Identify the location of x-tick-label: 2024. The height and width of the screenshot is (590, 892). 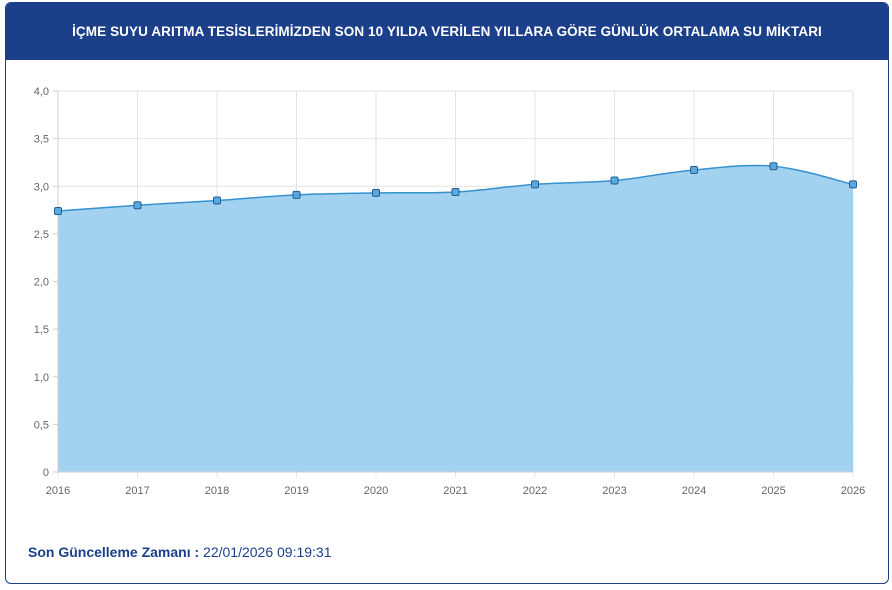
(694, 491).